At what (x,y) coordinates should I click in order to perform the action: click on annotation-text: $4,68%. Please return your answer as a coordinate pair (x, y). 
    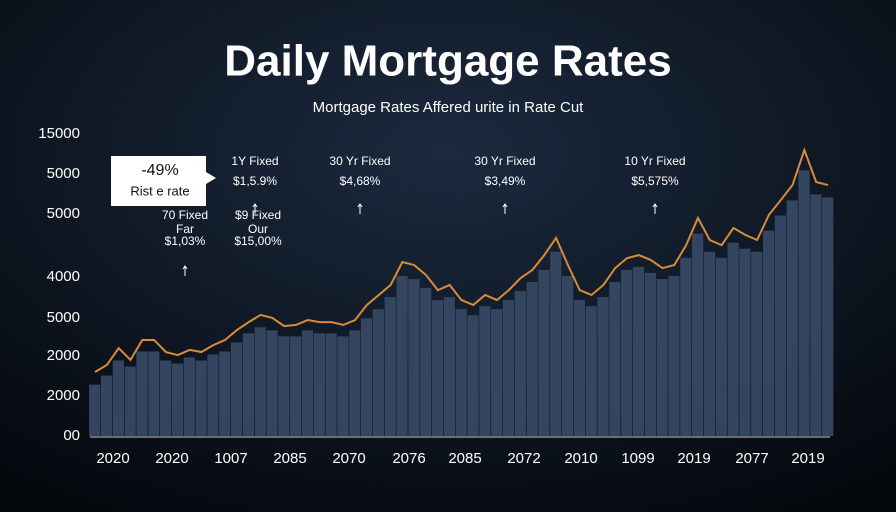
    Looking at the image, I should click on (360, 181).